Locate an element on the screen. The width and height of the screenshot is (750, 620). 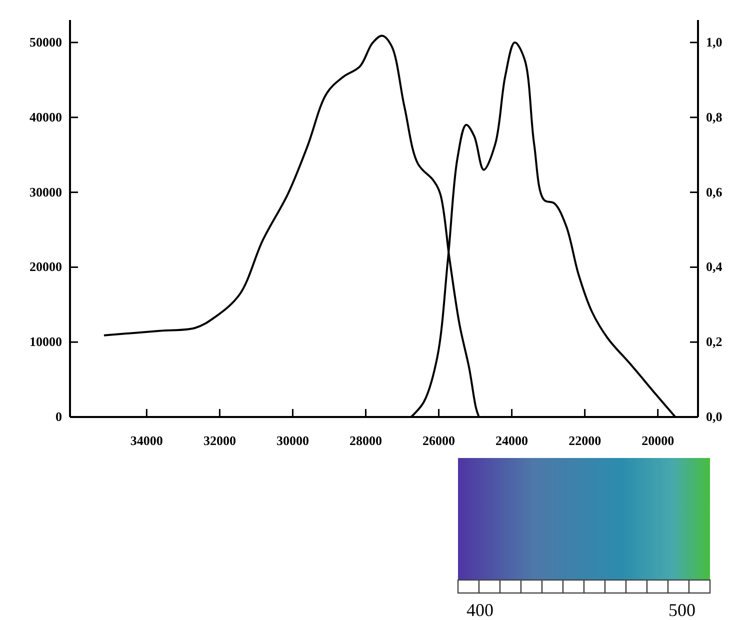
y-tick-label: 40000 is located at coordinates (46, 116).